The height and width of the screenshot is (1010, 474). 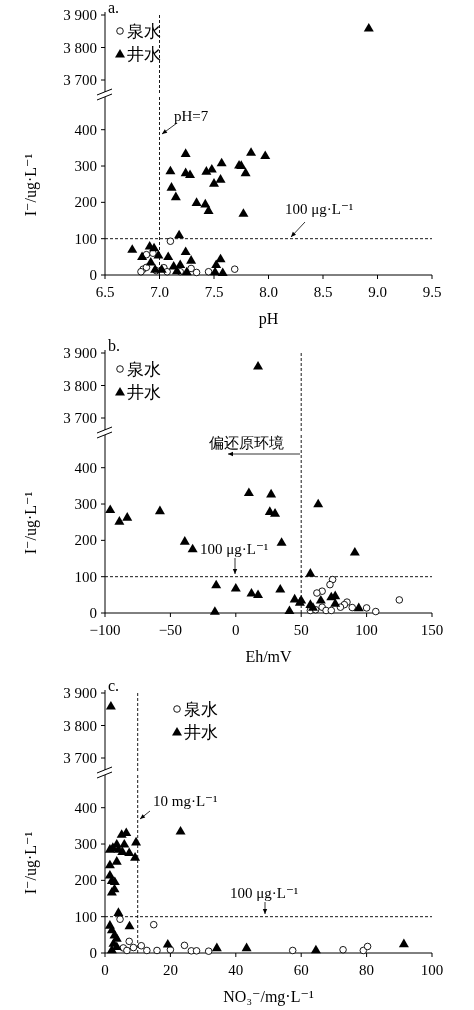 I want to click on x-tick-label: 9.0, so click(x=377, y=292).